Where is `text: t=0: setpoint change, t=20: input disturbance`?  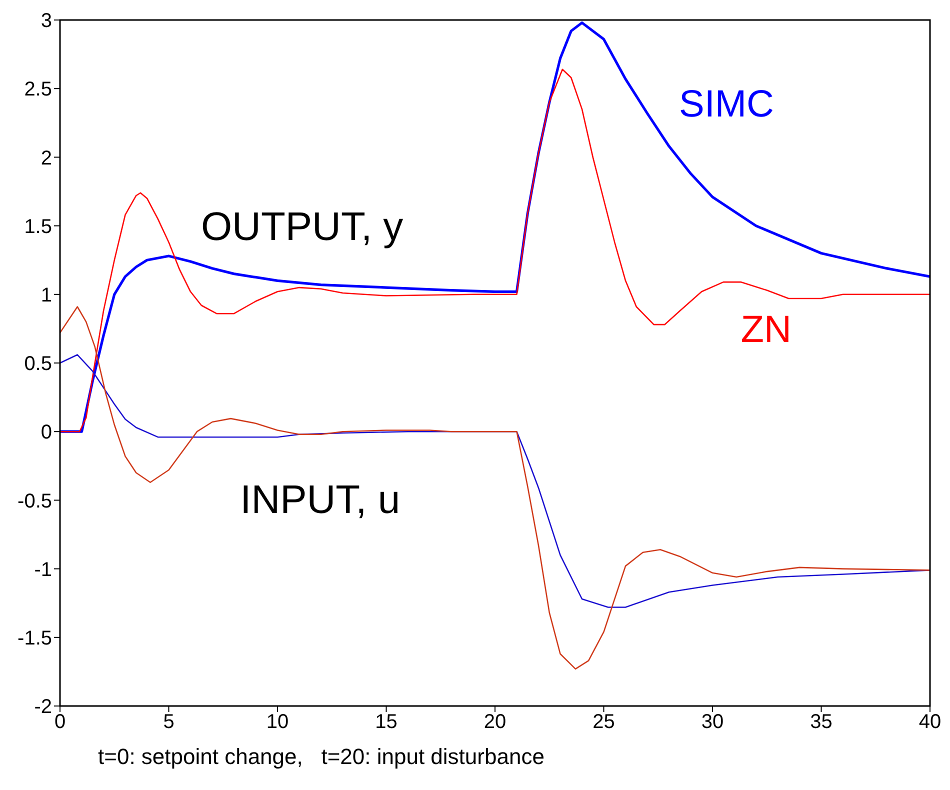 text: t=0: setpoint change, t=20: input disturbance is located at coordinates (322, 757).